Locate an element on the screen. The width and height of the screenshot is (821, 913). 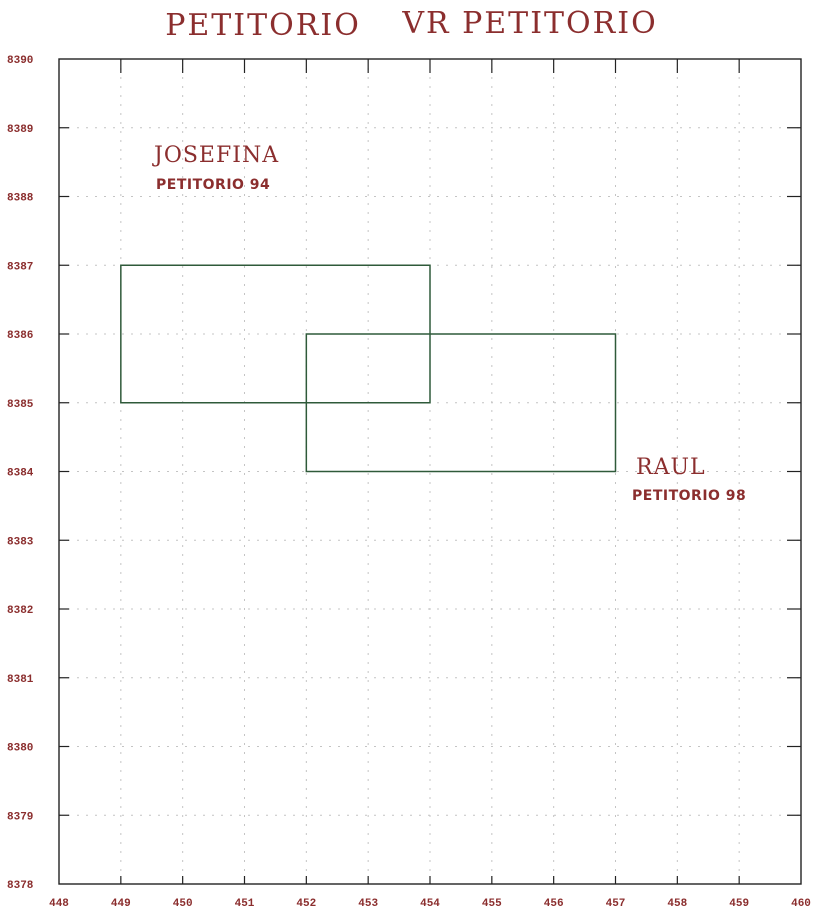
x-tick-label: 456 is located at coordinates (554, 904).